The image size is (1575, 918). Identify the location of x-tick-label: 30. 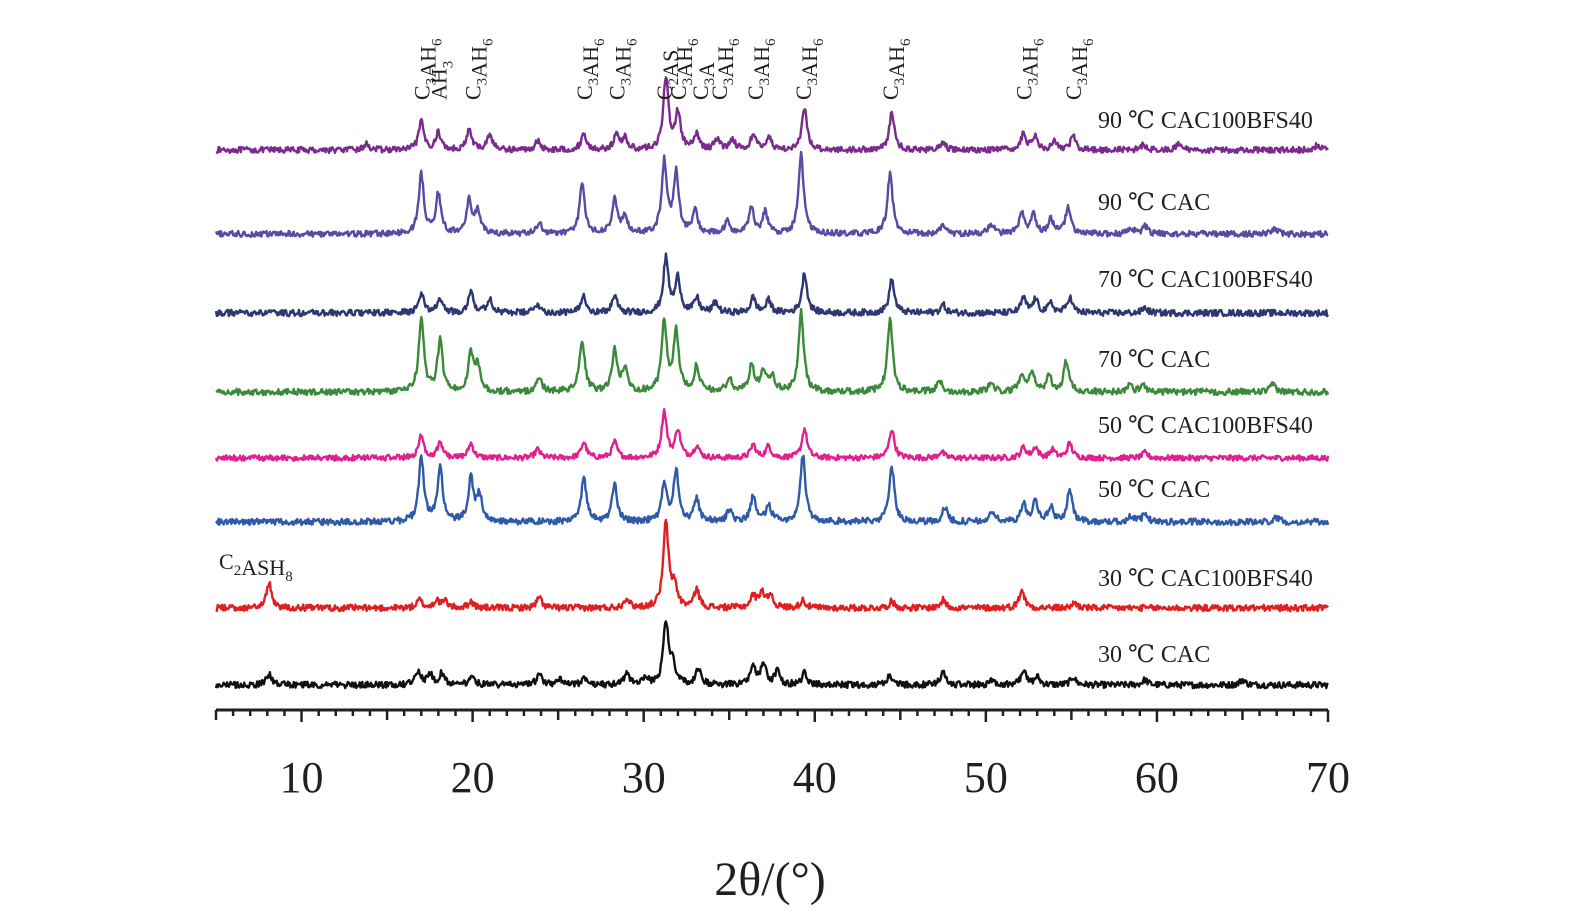
(644, 777).